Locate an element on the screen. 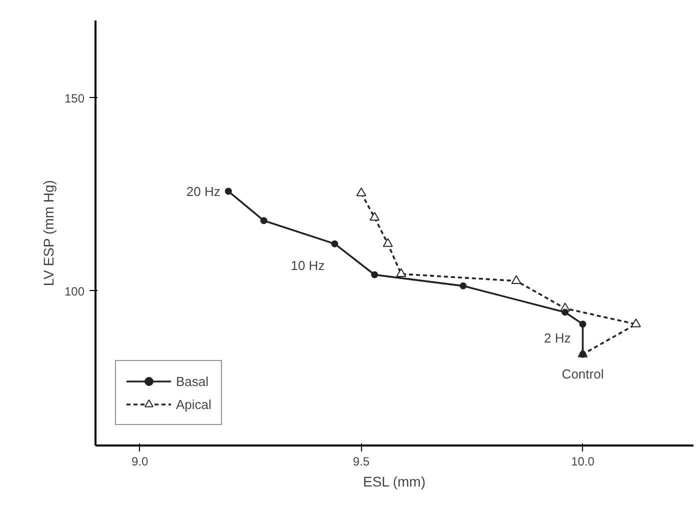 The width and height of the screenshot is (698, 531). y-tick-label: 150 is located at coordinates (74, 98).